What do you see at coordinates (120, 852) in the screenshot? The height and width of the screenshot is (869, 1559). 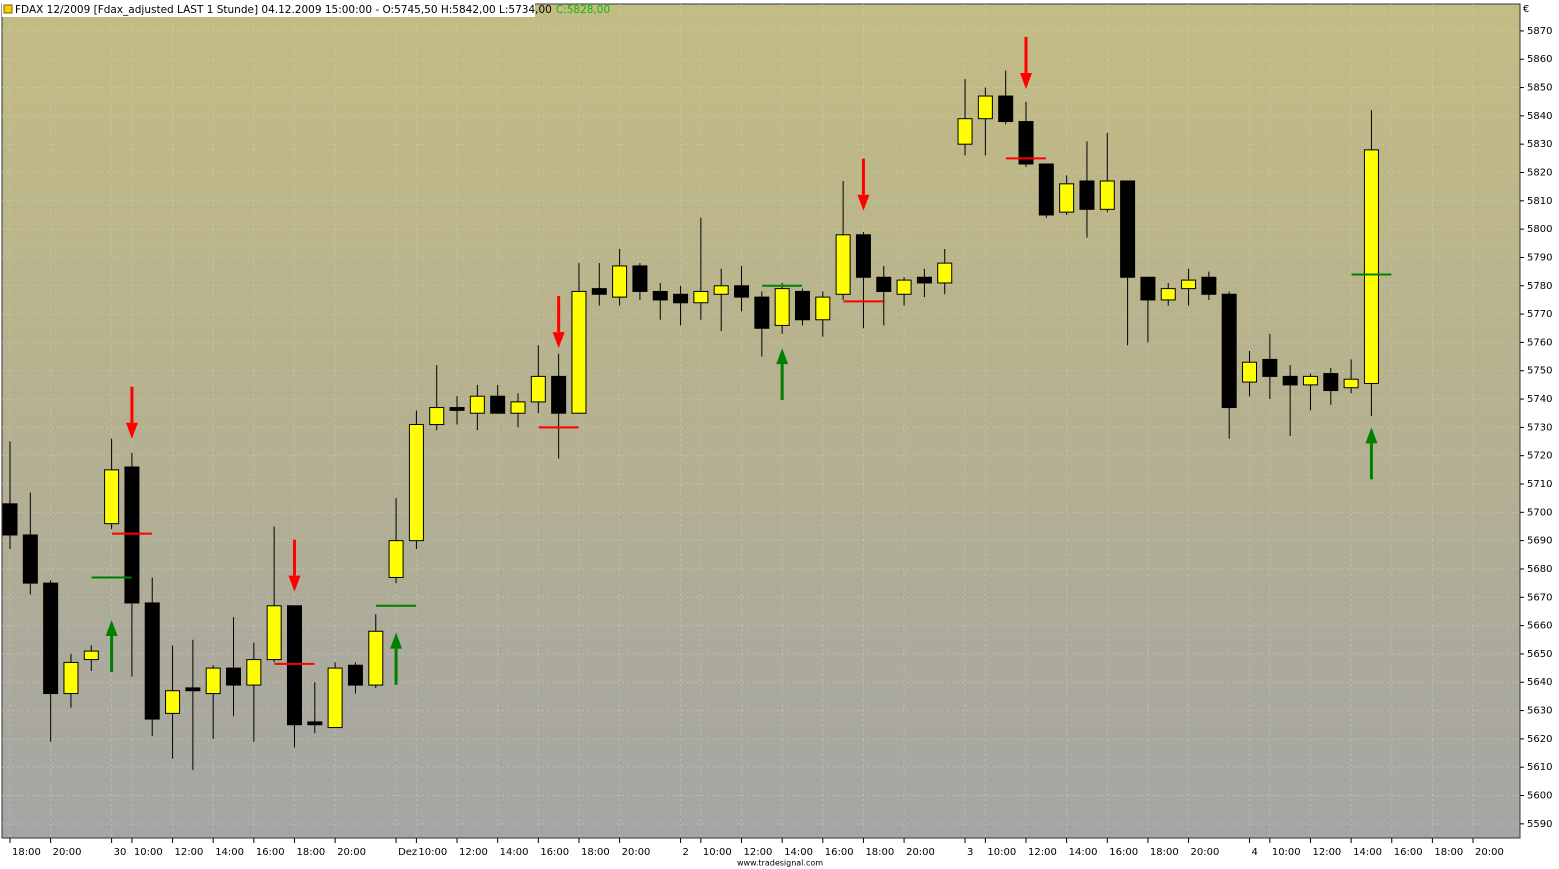 I see `x-tick-label: 30` at bounding box center [120, 852].